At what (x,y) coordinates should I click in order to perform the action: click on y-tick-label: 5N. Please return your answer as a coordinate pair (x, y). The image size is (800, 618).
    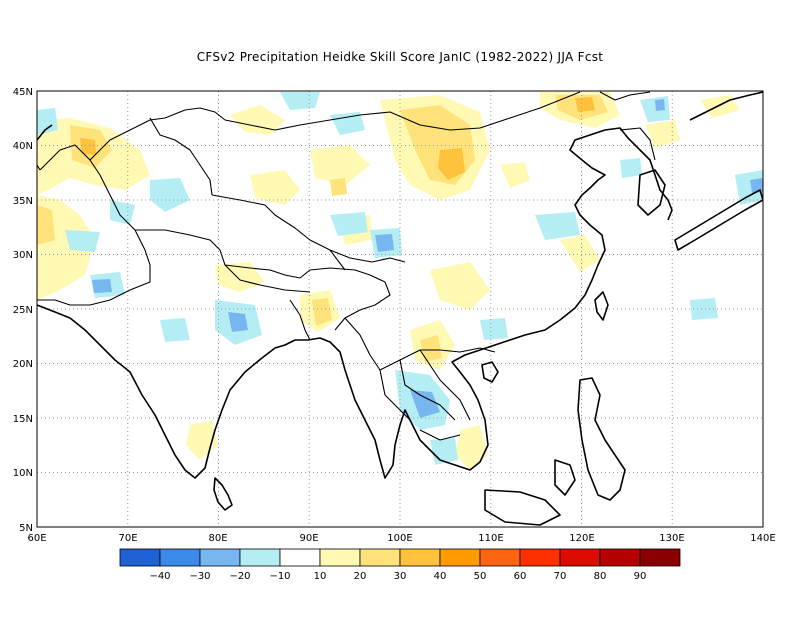
    Looking at the image, I should click on (26, 528).